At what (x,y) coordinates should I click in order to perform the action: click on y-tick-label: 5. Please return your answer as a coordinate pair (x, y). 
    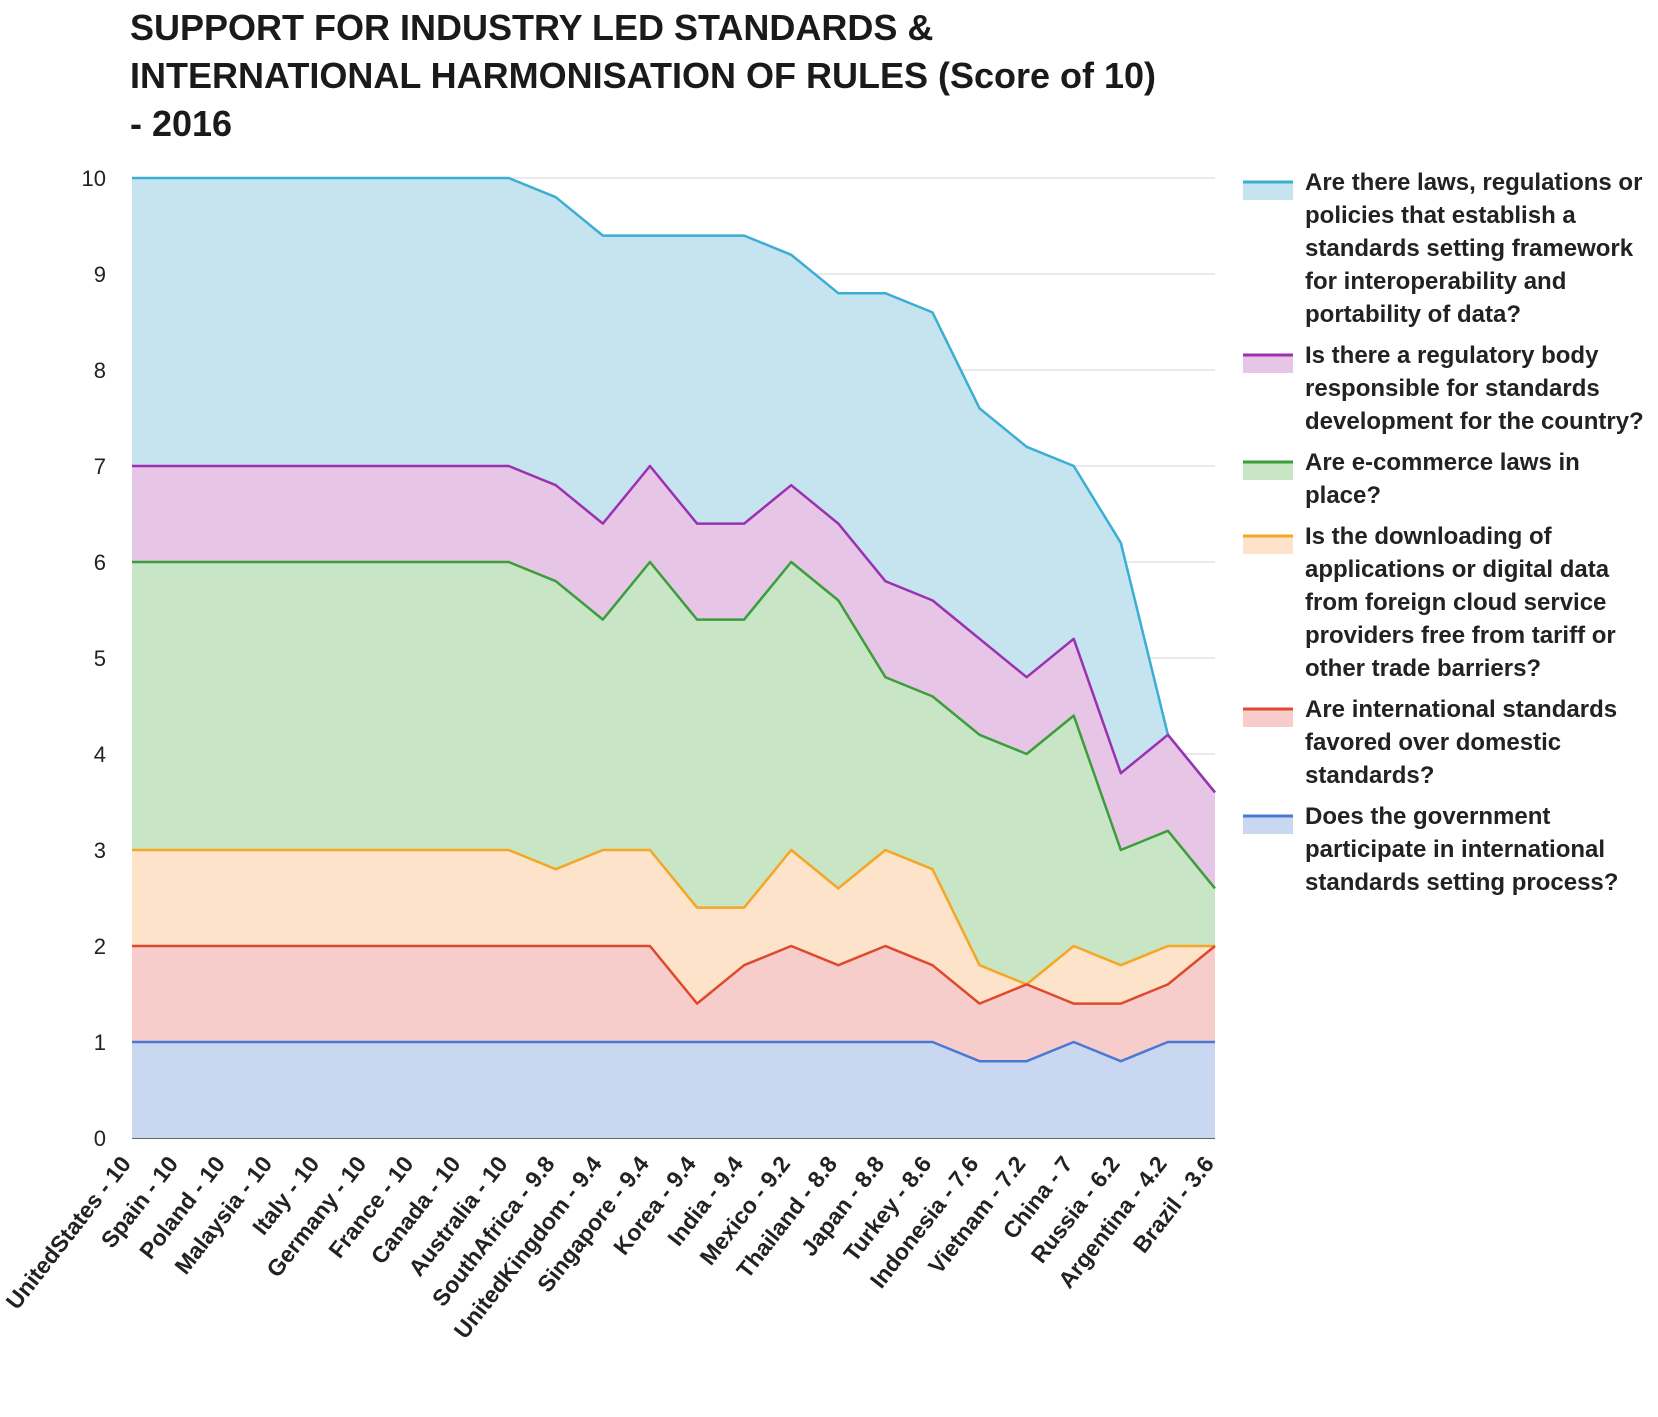
    Looking at the image, I should click on (100, 658).